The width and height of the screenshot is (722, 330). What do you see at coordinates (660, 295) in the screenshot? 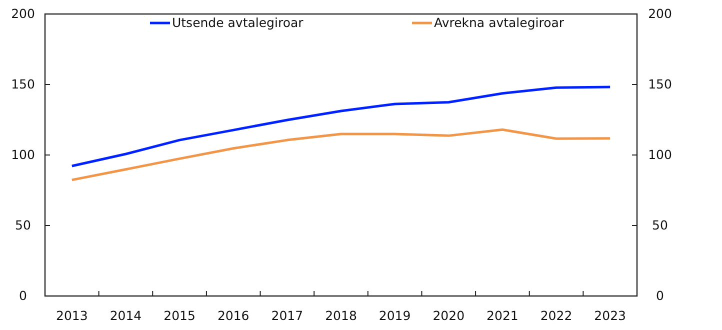
I see `y2-tick-label: 0` at bounding box center [660, 295].